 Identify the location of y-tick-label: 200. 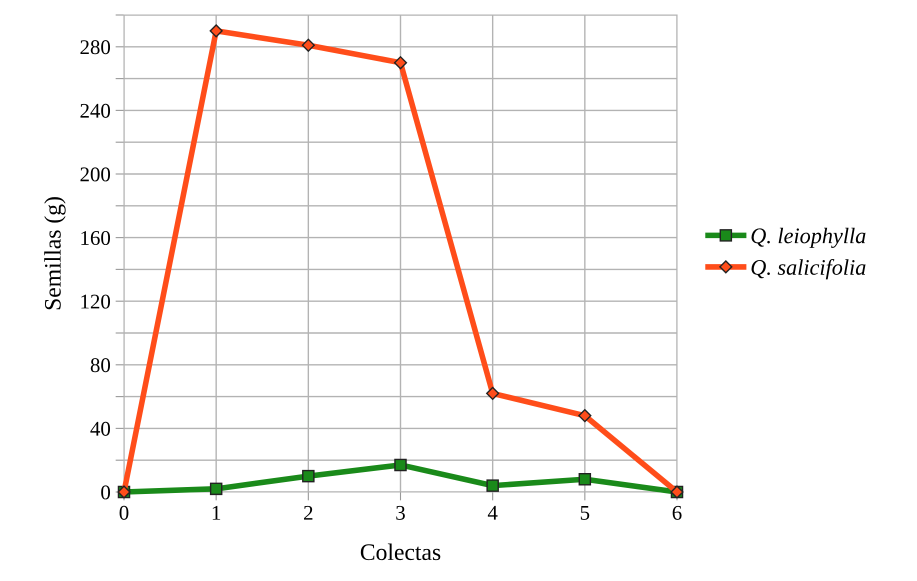
(95, 174).